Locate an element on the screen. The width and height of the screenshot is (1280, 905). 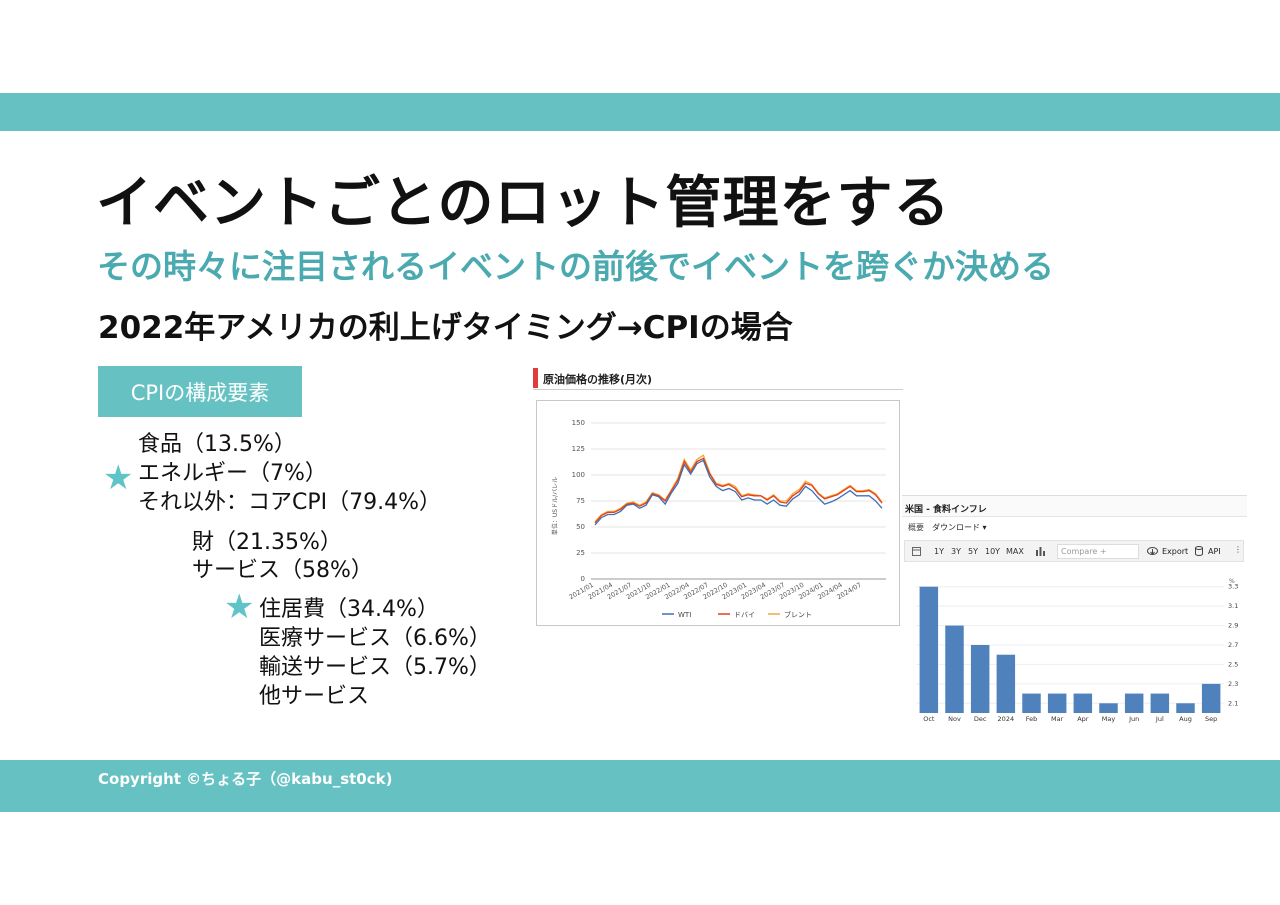
oil-ytick-label: 0 is located at coordinates (583, 579).